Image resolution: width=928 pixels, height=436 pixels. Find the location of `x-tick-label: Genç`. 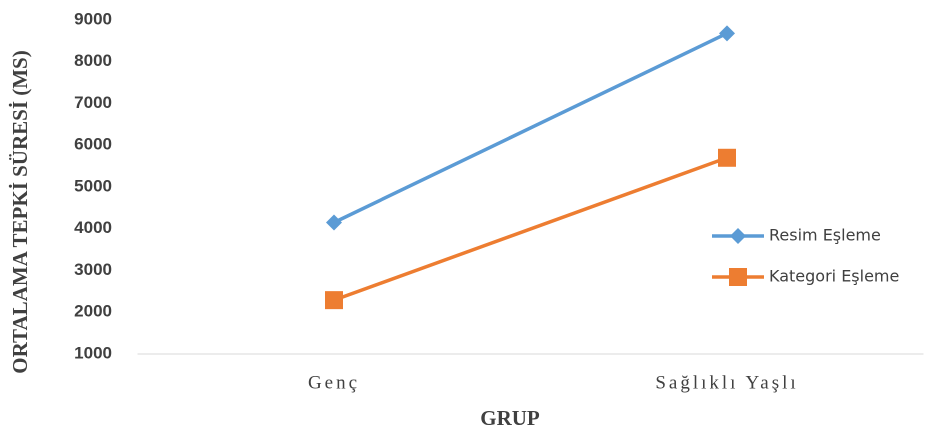

x-tick-label: Genç is located at coordinates (334, 382).